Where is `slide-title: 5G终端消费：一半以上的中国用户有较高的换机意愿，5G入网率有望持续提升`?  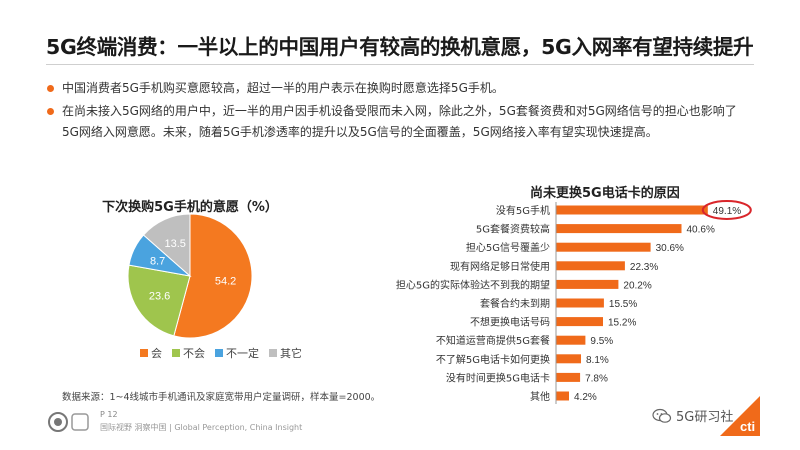 slide-title: 5G终端消费：一半以上的中国用户有较高的换机意愿，5G入网率有望持续提升 is located at coordinates (400, 47).